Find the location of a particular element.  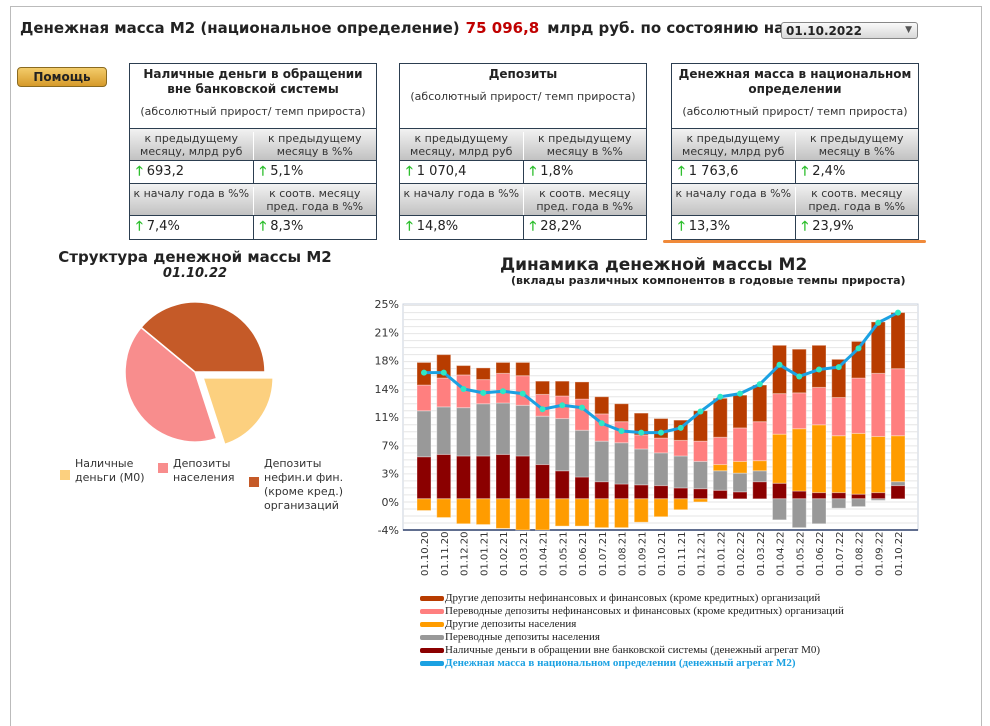

x-tick-label: 01.09.21 is located at coordinates (642, 553).